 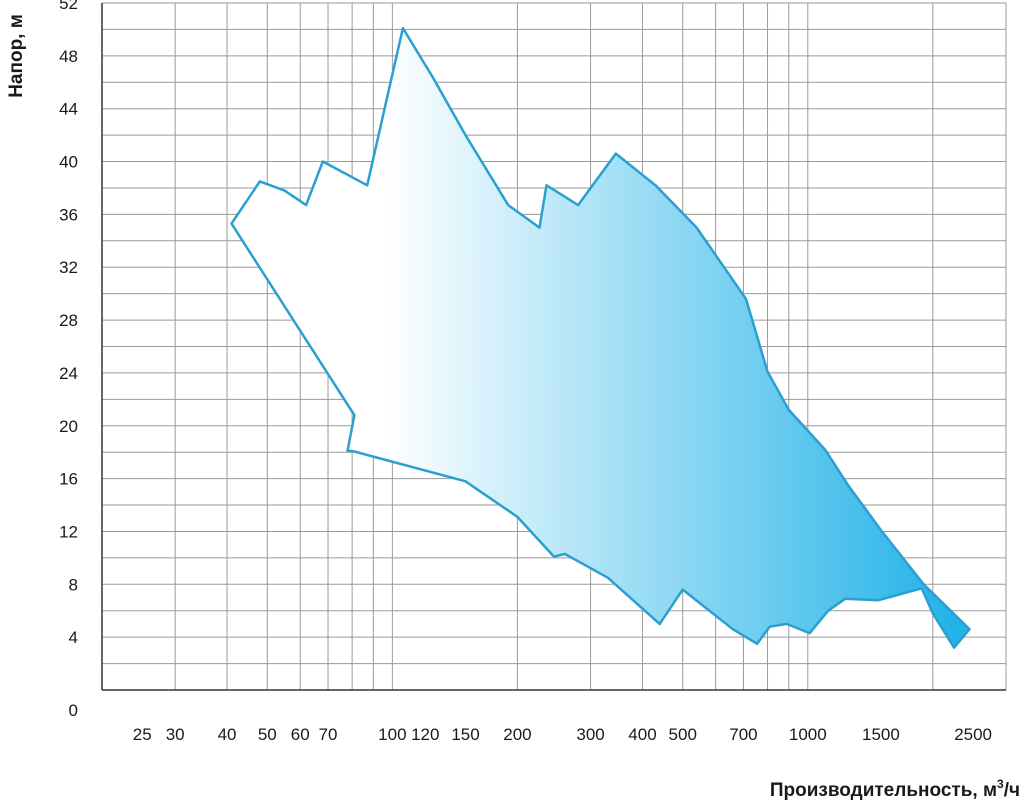 I want to click on y-tick-label: 36, so click(x=68, y=214).